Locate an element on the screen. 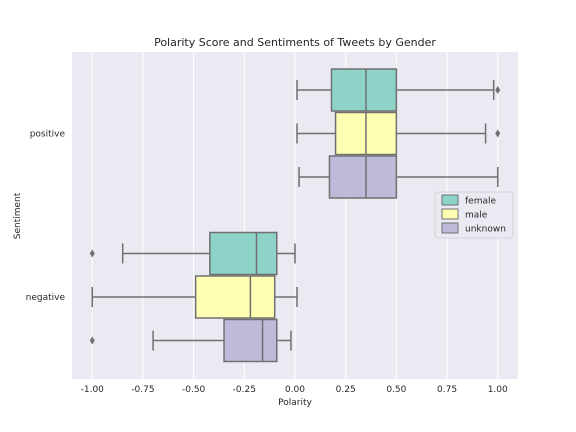  box-negative-male is located at coordinates (194, 297).